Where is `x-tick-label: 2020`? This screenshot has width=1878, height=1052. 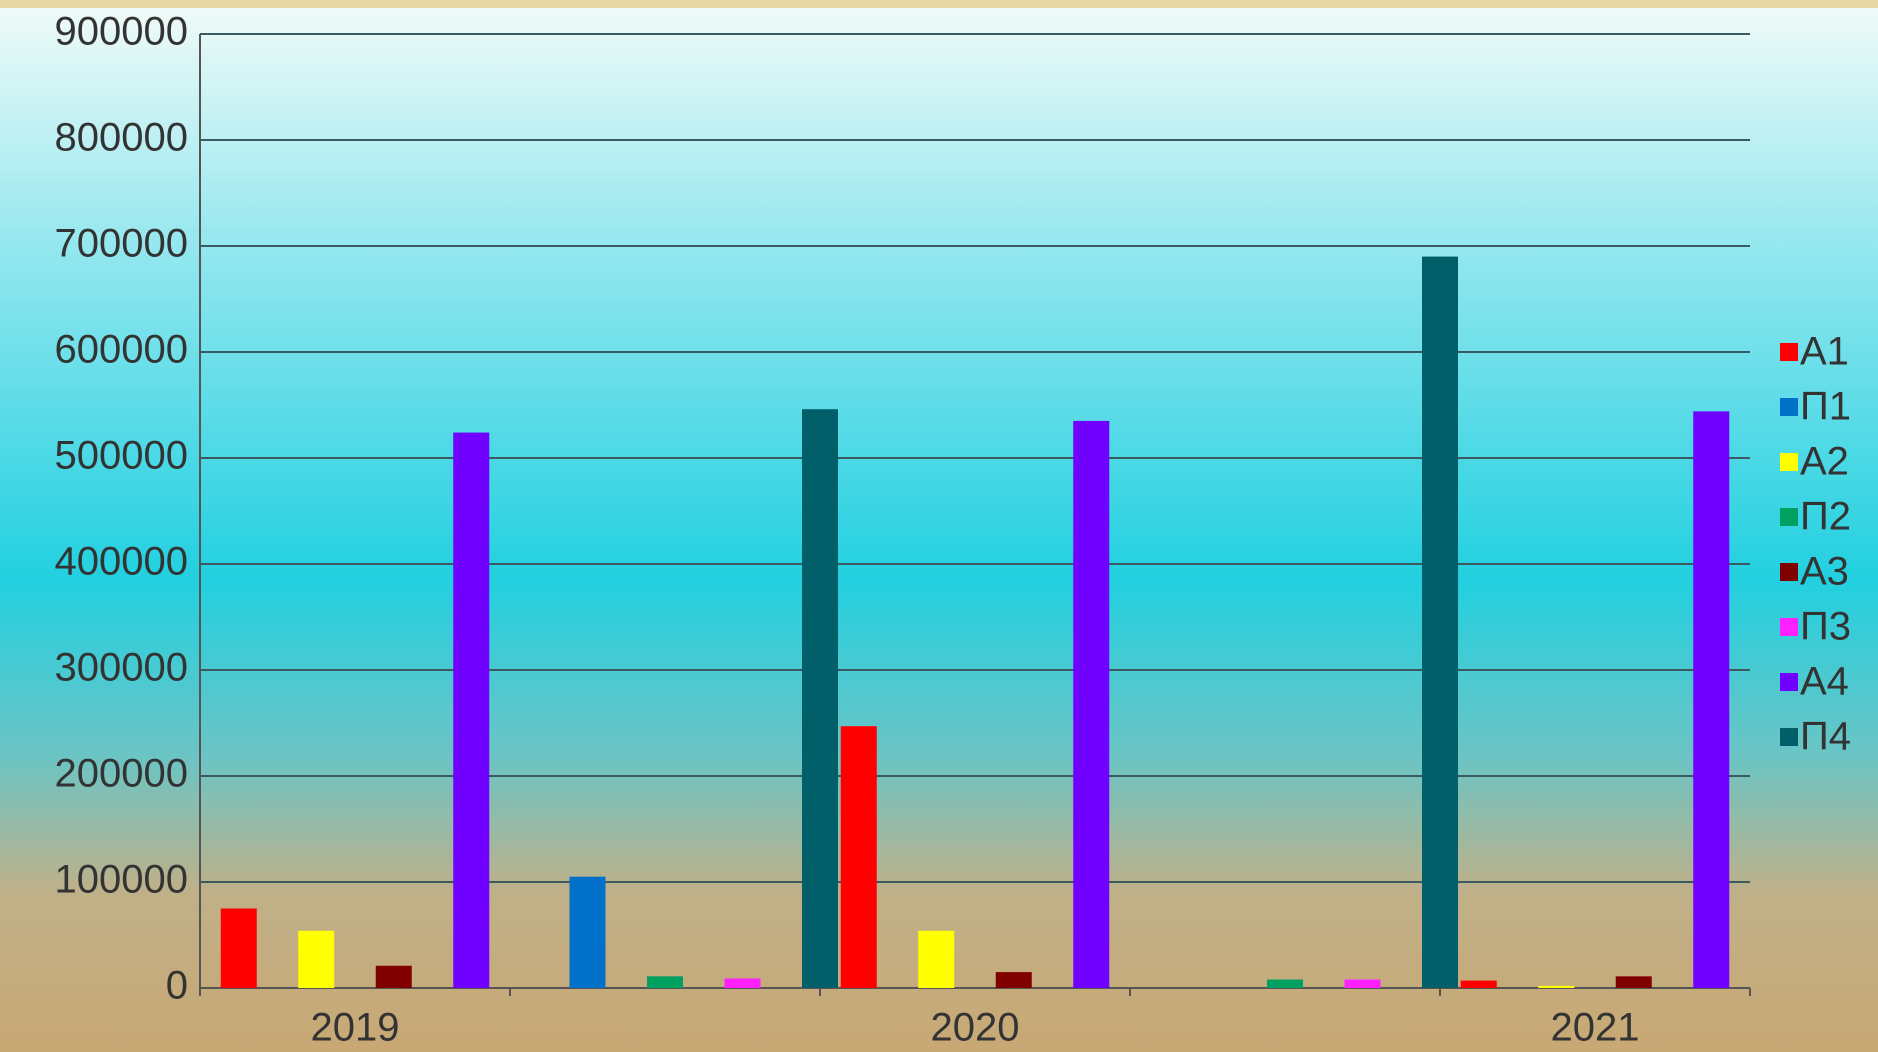
x-tick-label: 2020 is located at coordinates (975, 1028).